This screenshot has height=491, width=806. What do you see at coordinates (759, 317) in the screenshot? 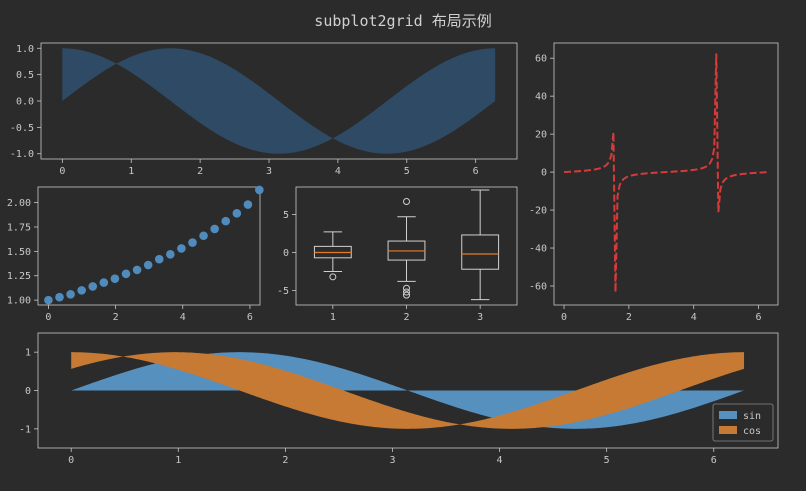
I see `ax2-xtick-label: 6` at bounding box center [759, 317].